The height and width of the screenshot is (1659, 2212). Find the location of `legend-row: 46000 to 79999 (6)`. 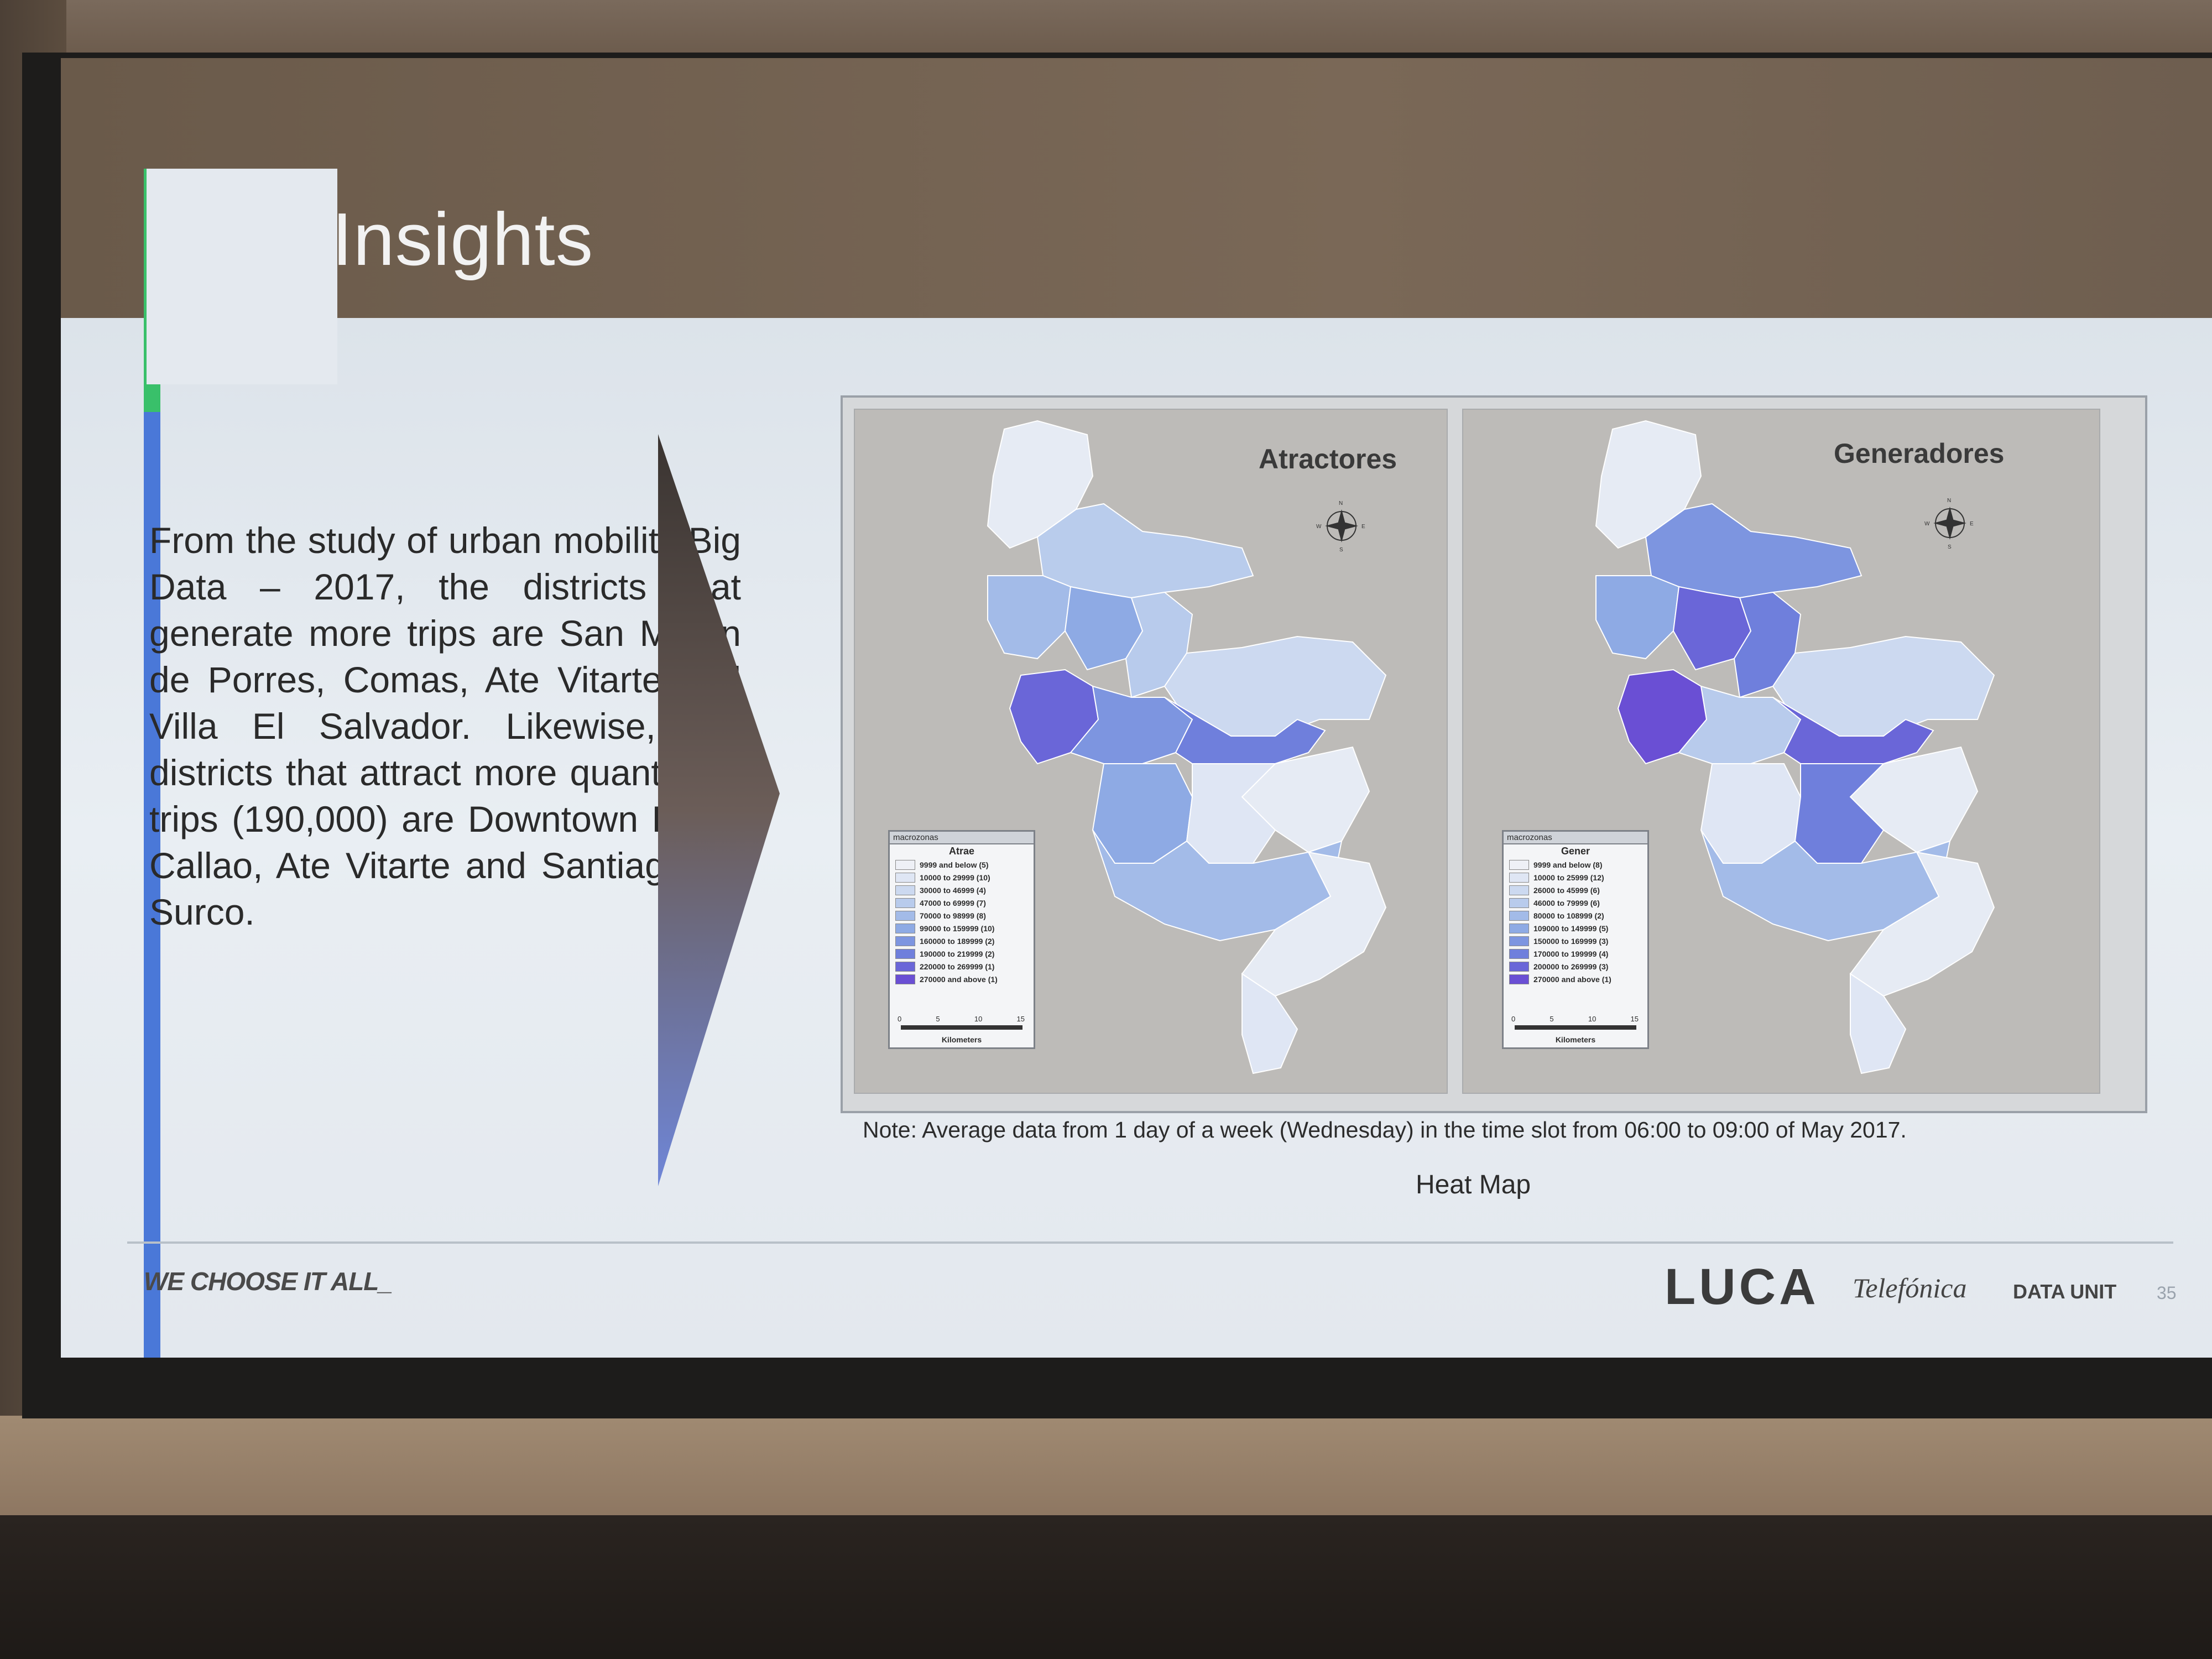

legend-row: 46000 to 79999 (6) is located at coordinates (1576, 903).